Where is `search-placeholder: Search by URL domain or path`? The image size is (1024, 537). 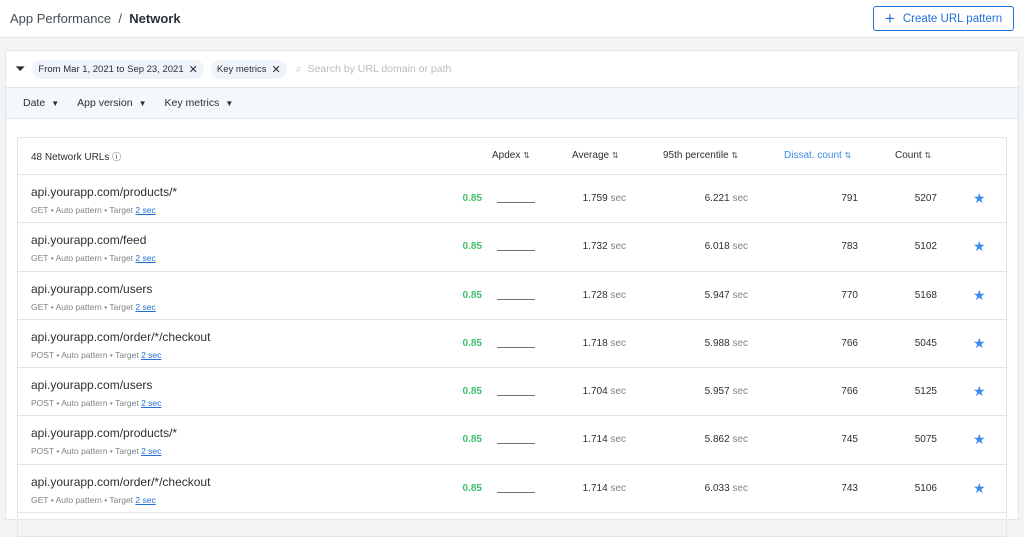
search-placeholder: Search by URL domain or path is located at coordinates (379, 69).